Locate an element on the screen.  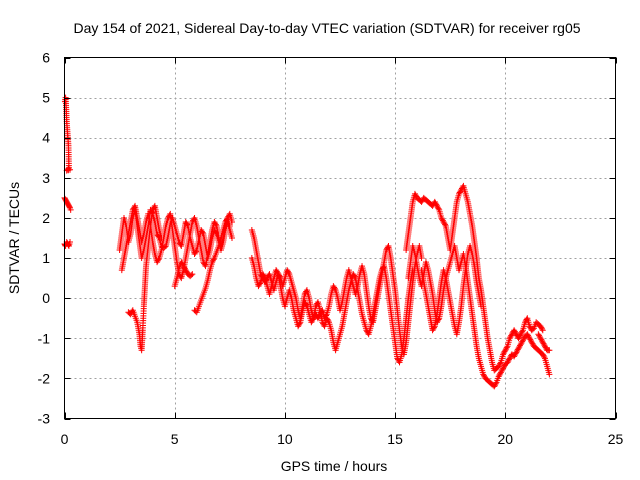
y-tick-label: 3 is located at coordinates (46, 178).